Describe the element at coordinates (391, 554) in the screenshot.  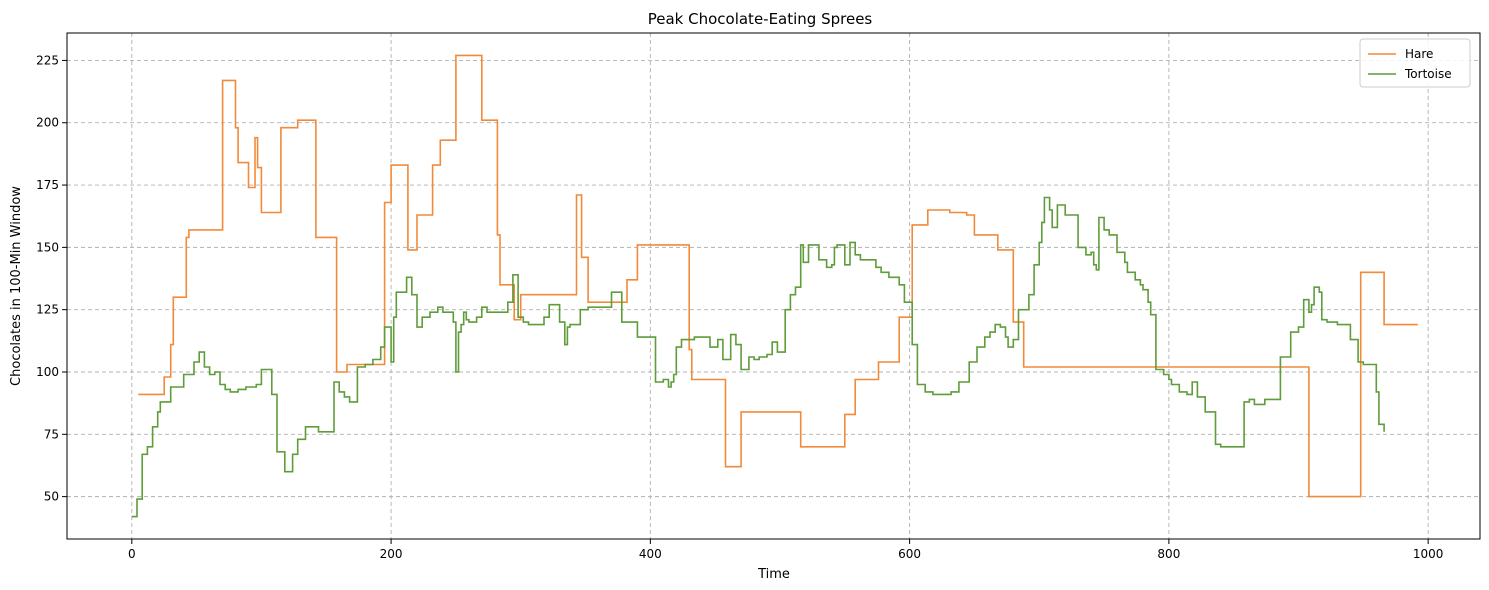
I see `x-tick-label: 200` at that location.